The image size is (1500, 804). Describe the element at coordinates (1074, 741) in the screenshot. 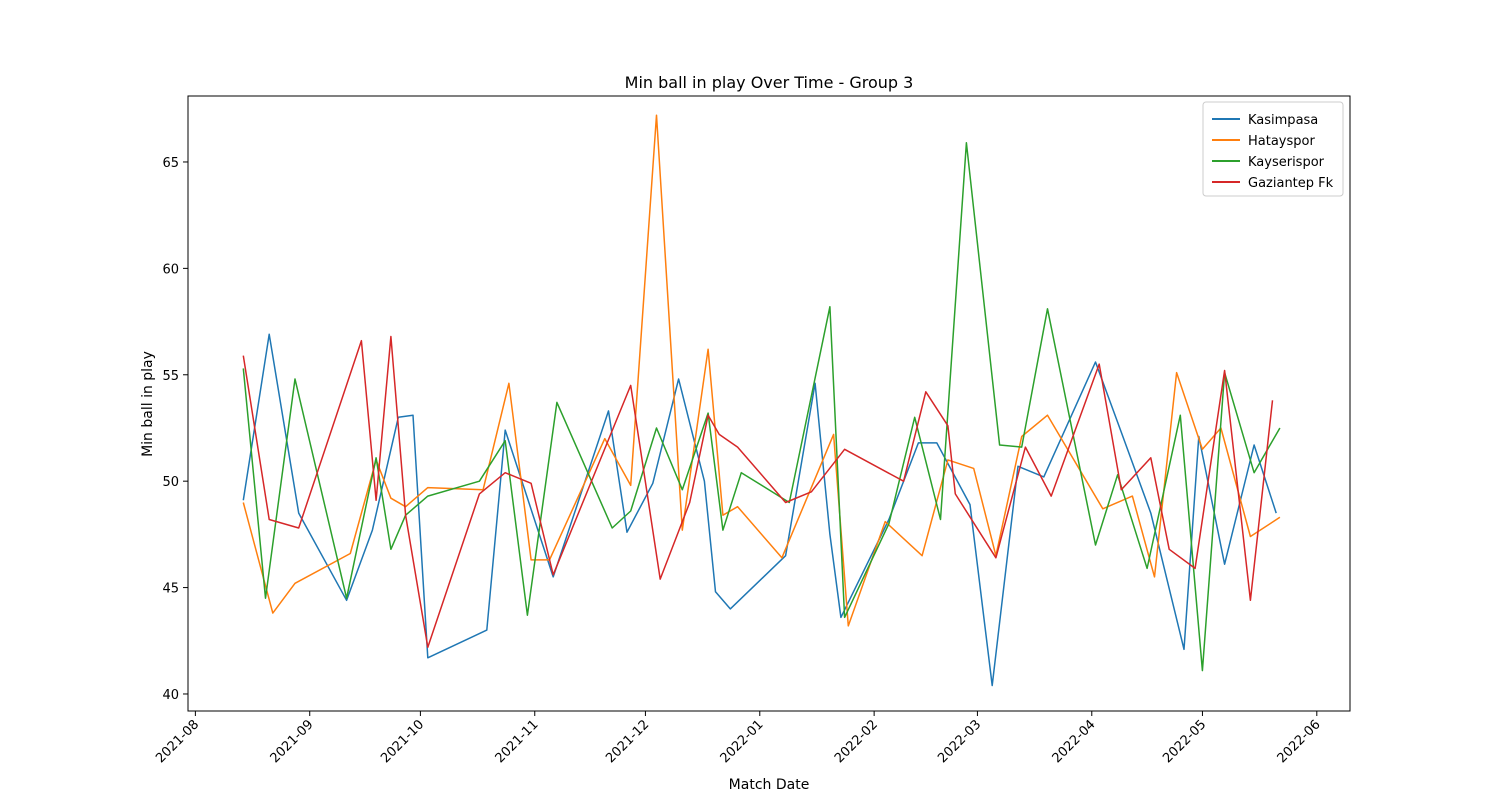

I see `x-tick-label: 2022-04` at that location.